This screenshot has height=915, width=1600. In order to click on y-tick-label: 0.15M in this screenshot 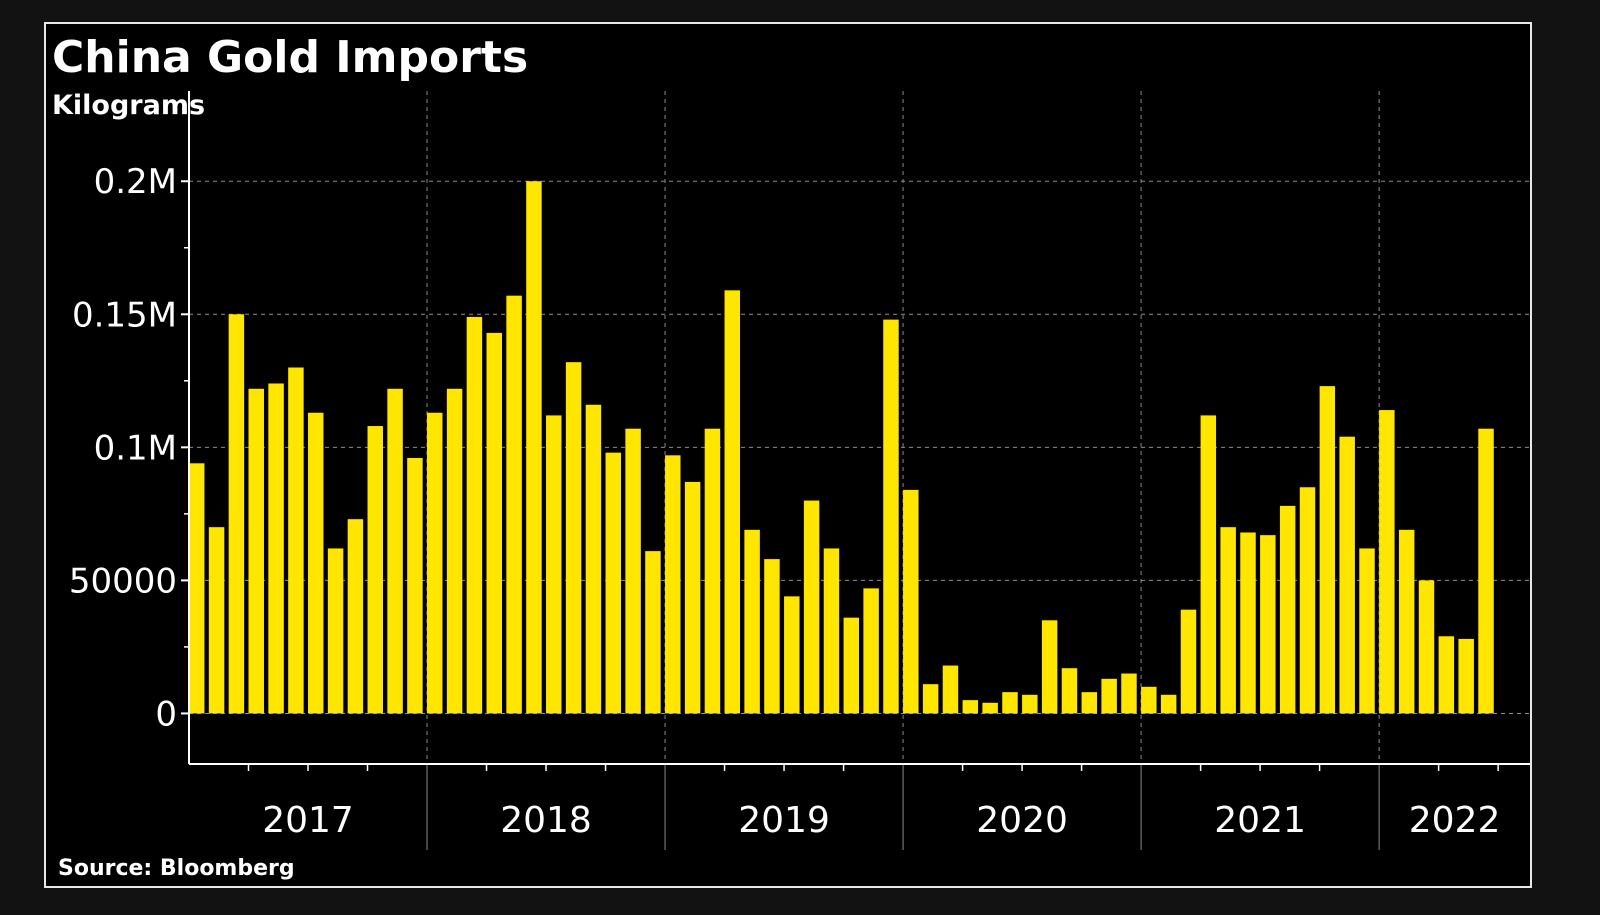, I will do `click(124, 315)`.